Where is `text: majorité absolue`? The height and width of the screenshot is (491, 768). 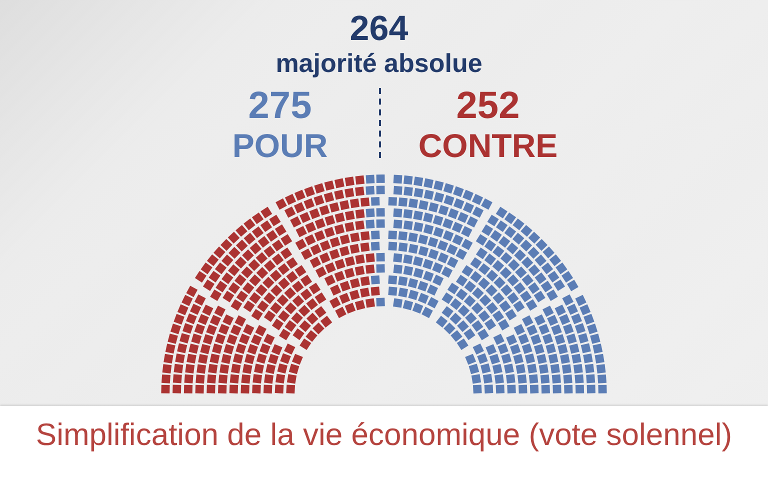
text: majorité absolue is located at coordinates (379, 63).